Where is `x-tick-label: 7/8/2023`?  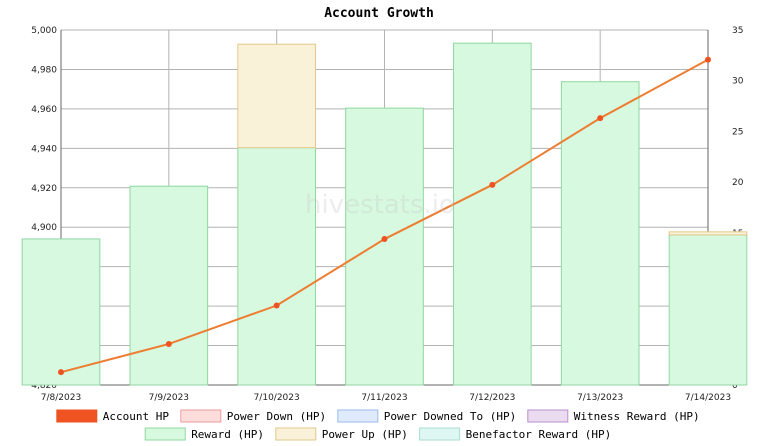 x-tick-label: 7/8/2023 is located at coordinates (61, 398).